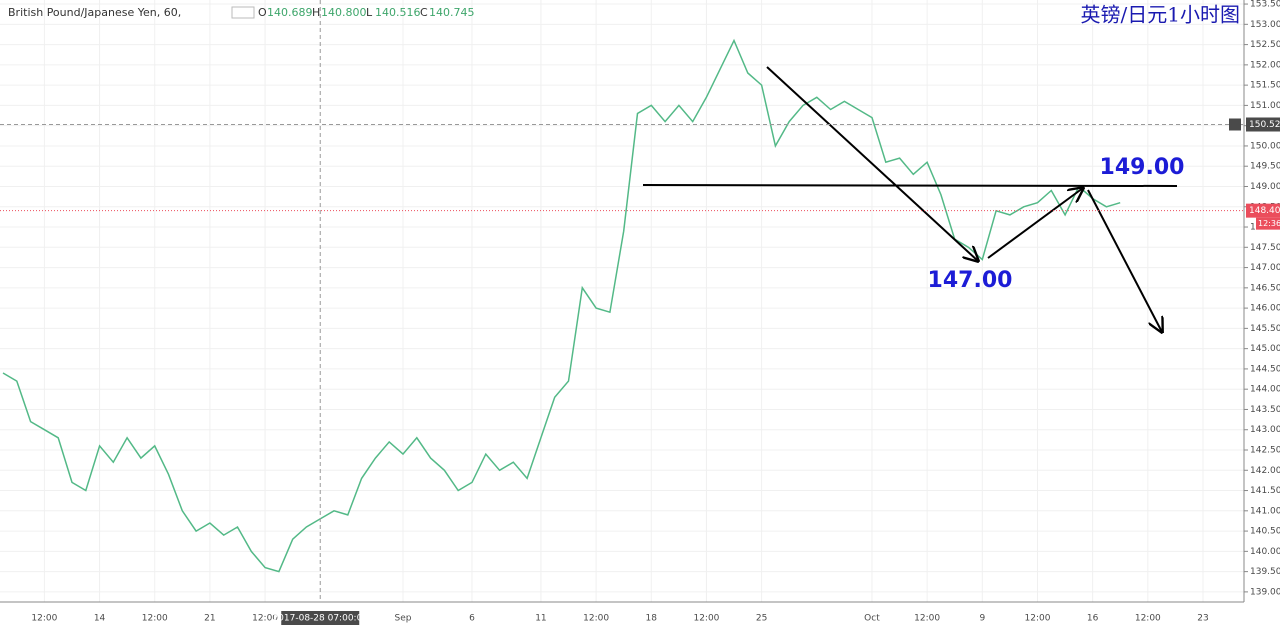 The height and width of the screenshot is (626, 1280). Describe the element at coordinates (1265, 106) in the screenshot. I see `y-tick-label: 151.000` at that location.